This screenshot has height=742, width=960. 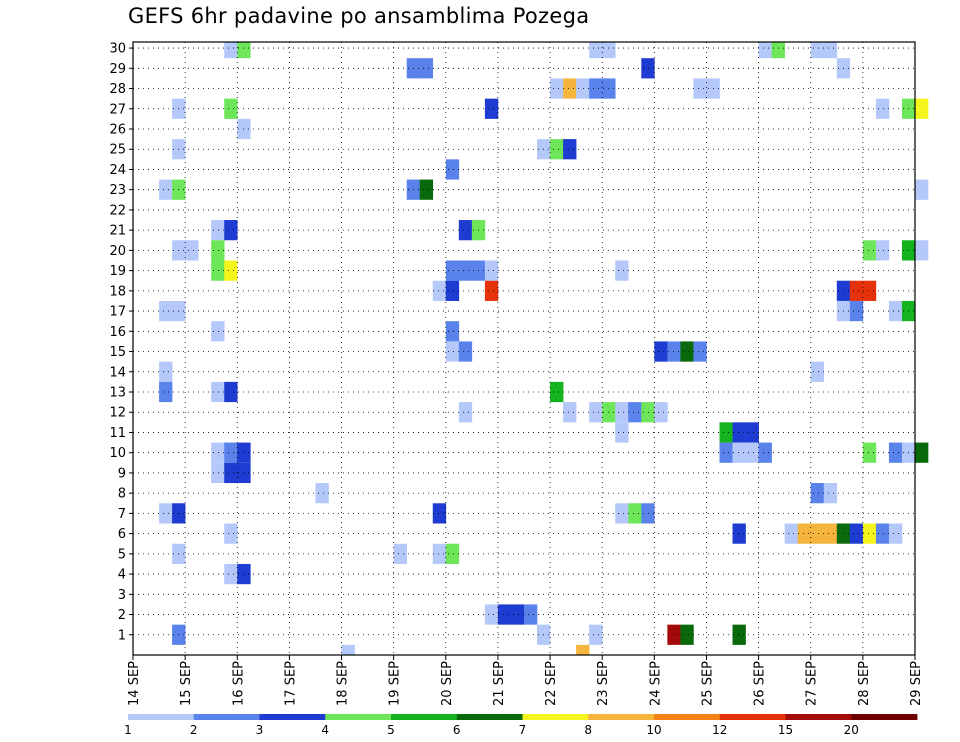 What do you see at coordinates (760, 683) in the screenshot?
I see `x-tick-label: 26 SEP` at bounding box center [760, 683].